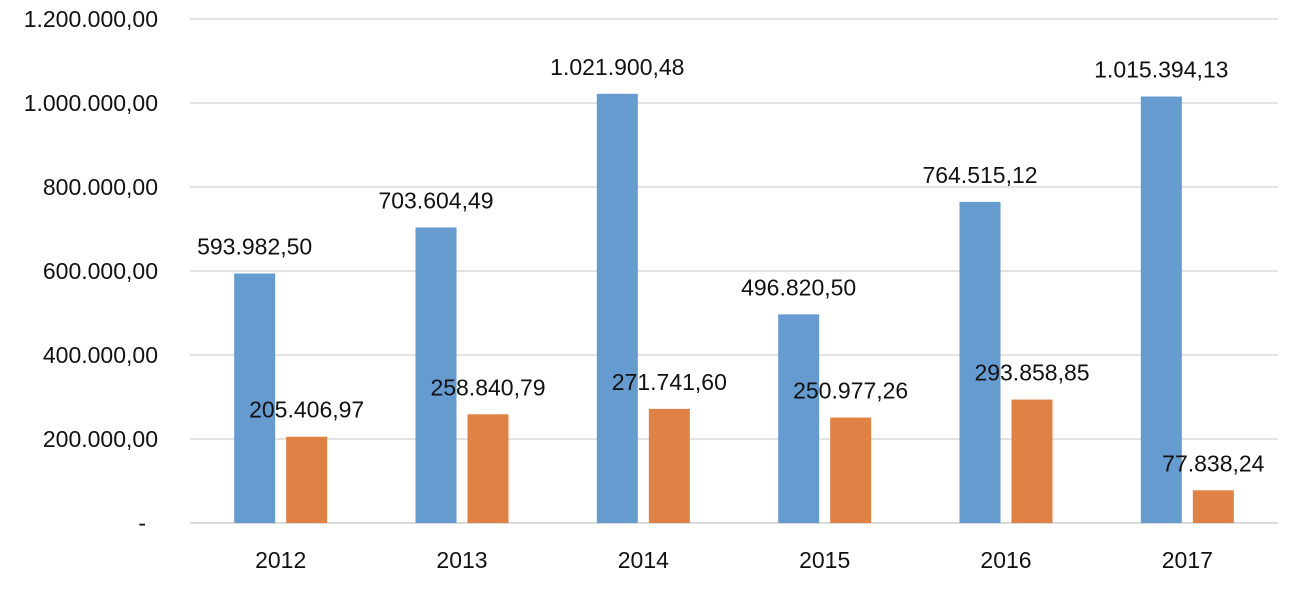 This screenshot has height=612, width=1301. I want to click on y-tick-label: 400.000,00, so click(100, 355).